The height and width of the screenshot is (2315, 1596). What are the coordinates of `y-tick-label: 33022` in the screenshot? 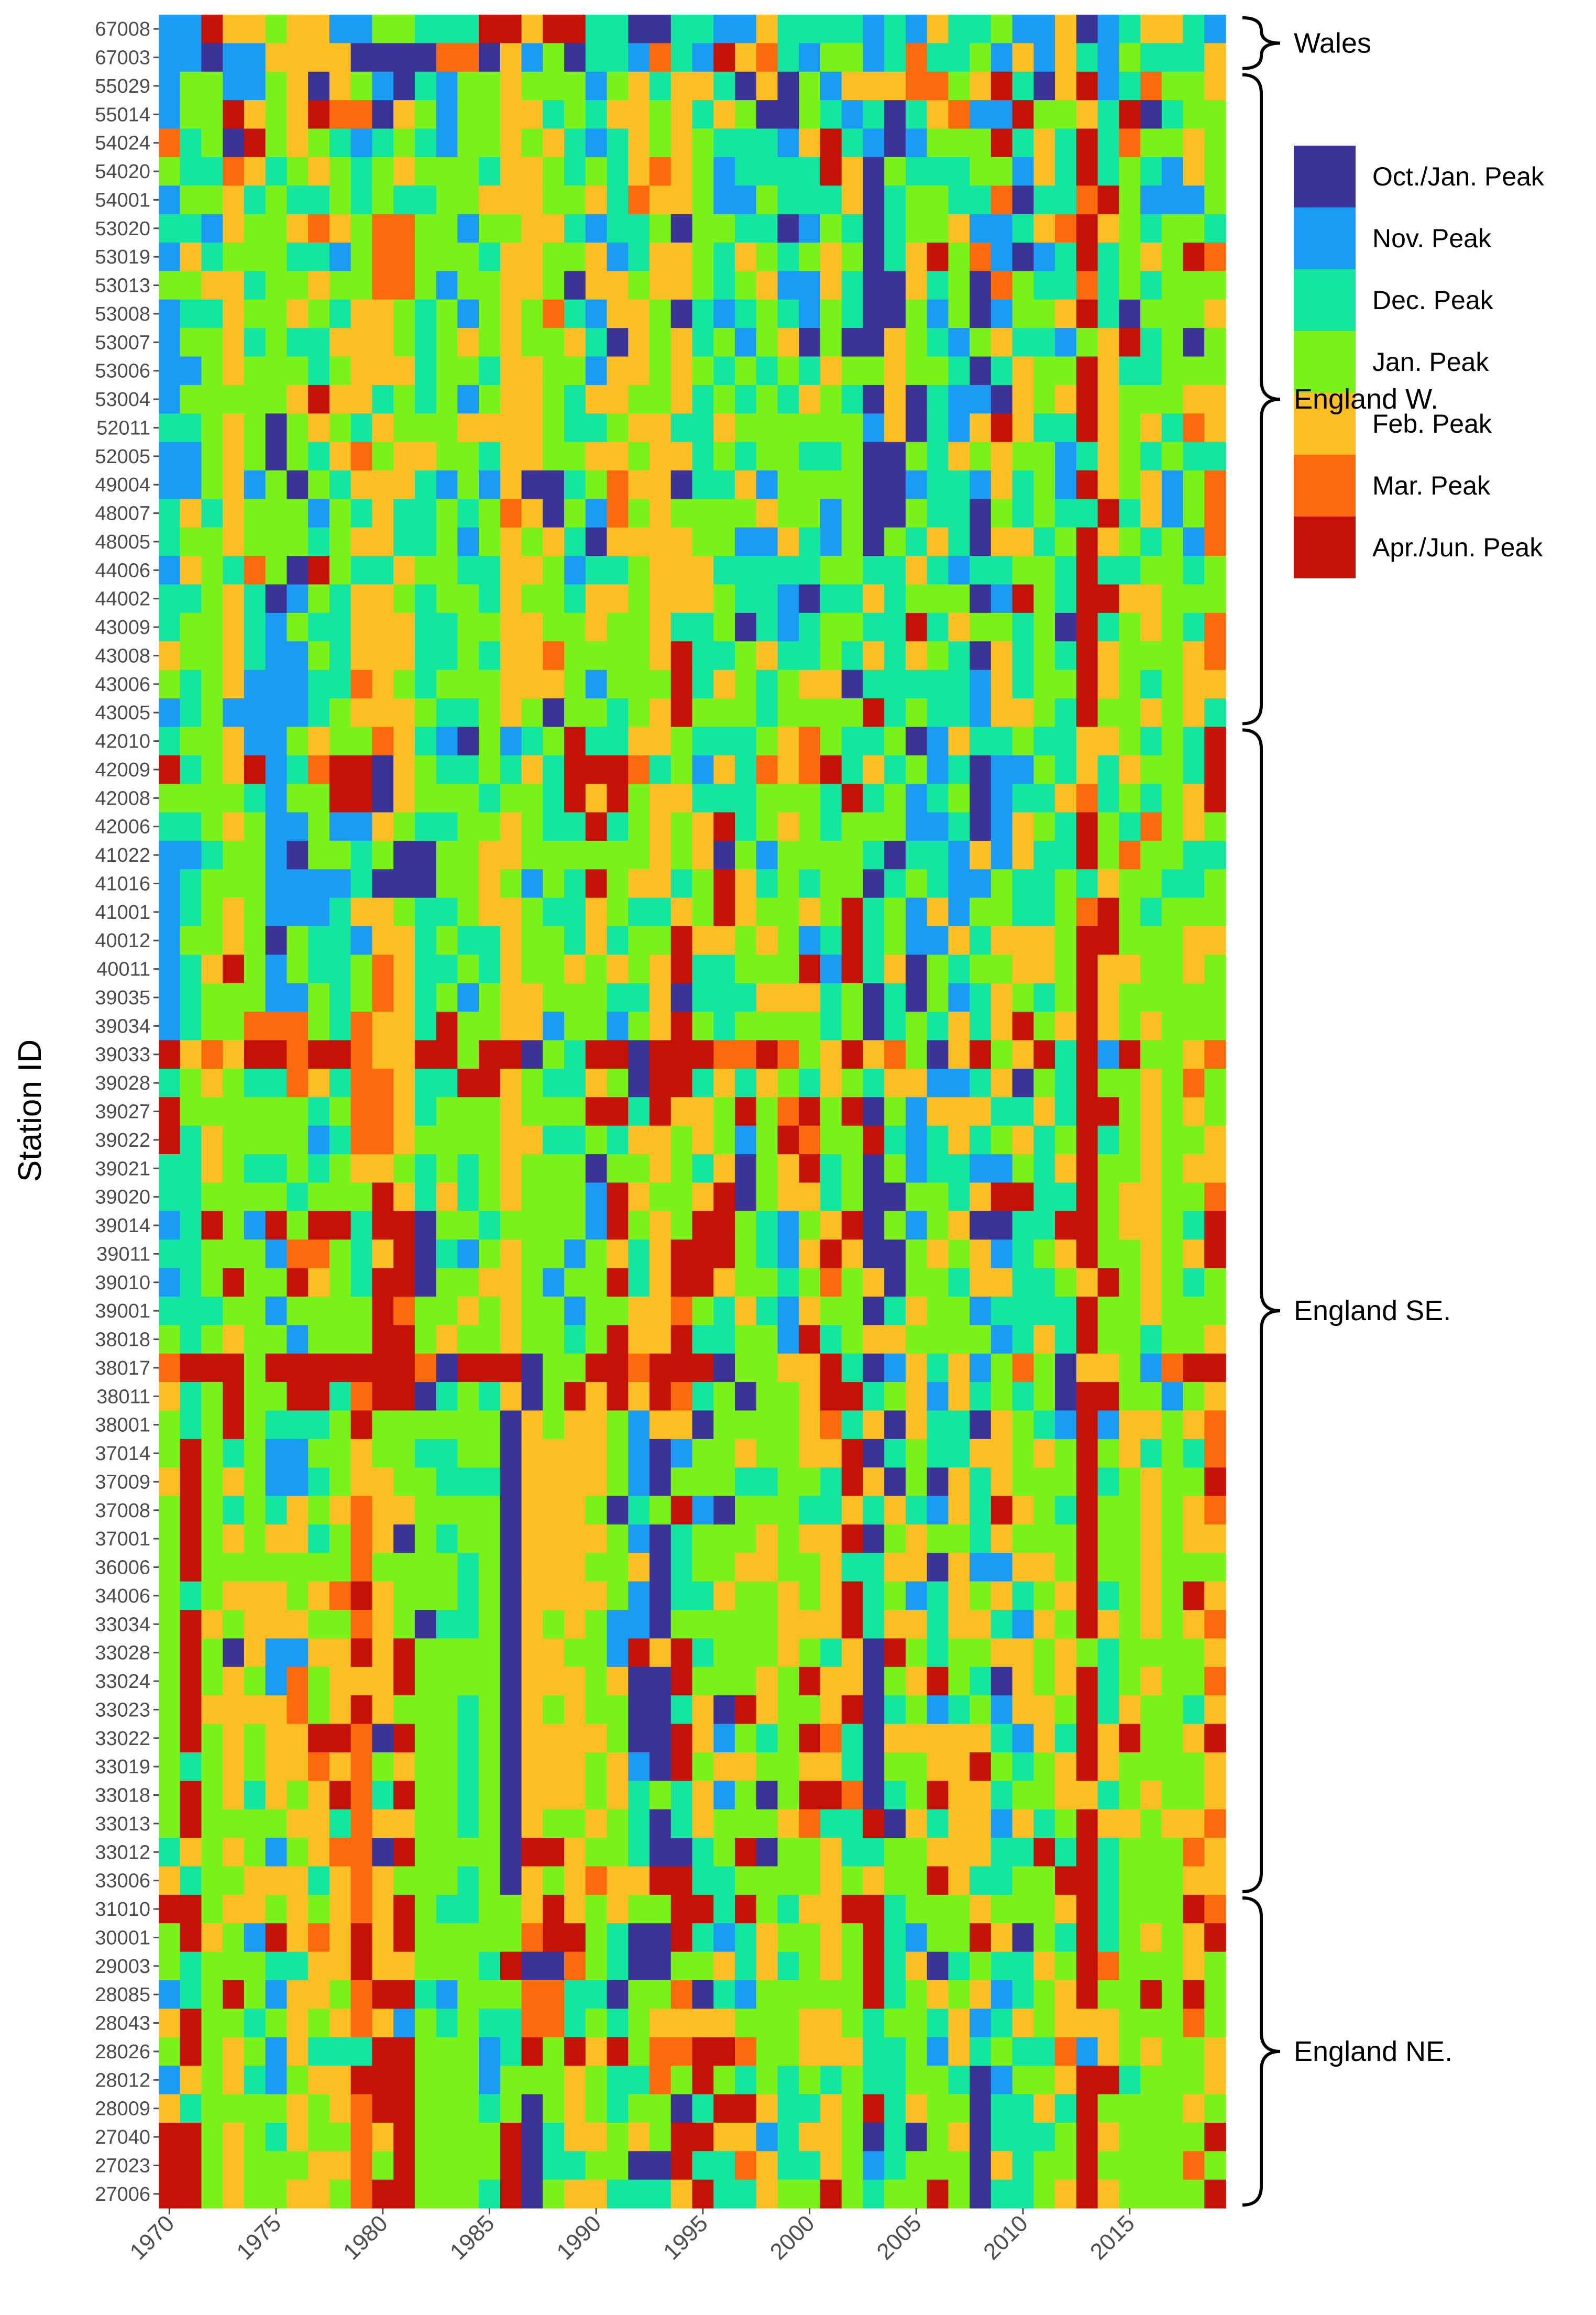 It's located at (122, 1739).